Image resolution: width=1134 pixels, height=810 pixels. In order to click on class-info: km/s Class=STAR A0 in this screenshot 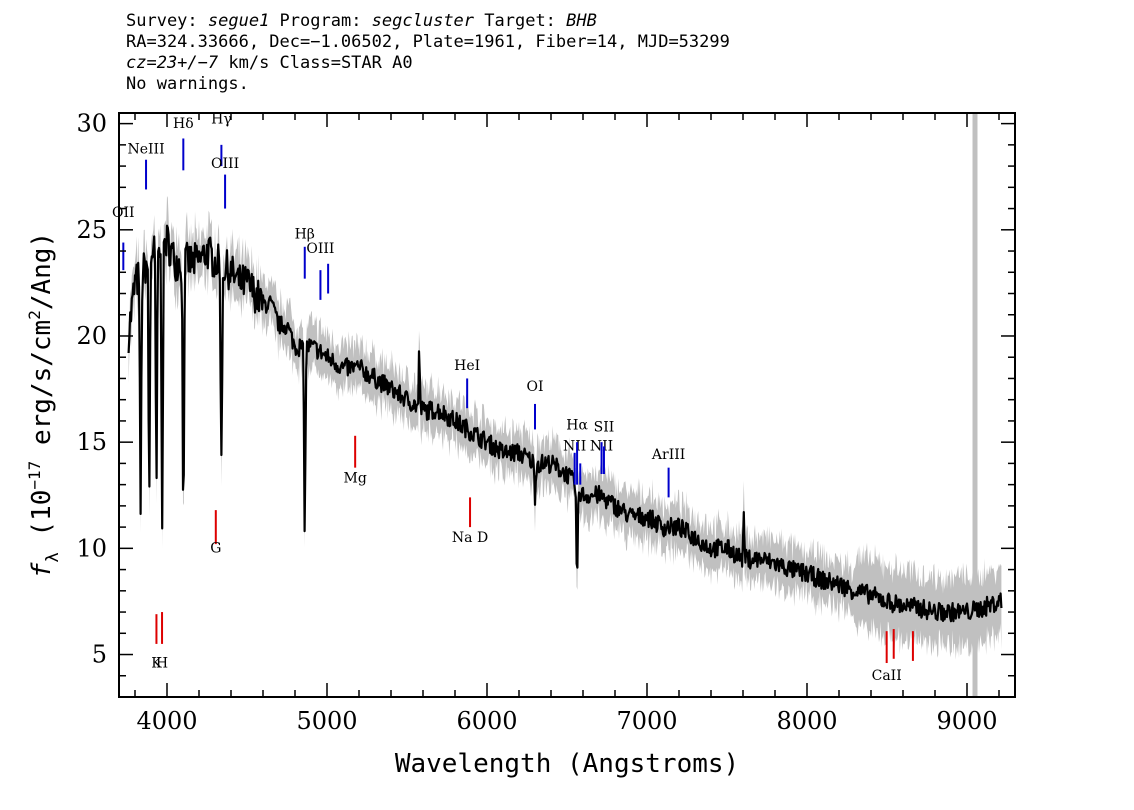, I will do `click(315, 63)`.